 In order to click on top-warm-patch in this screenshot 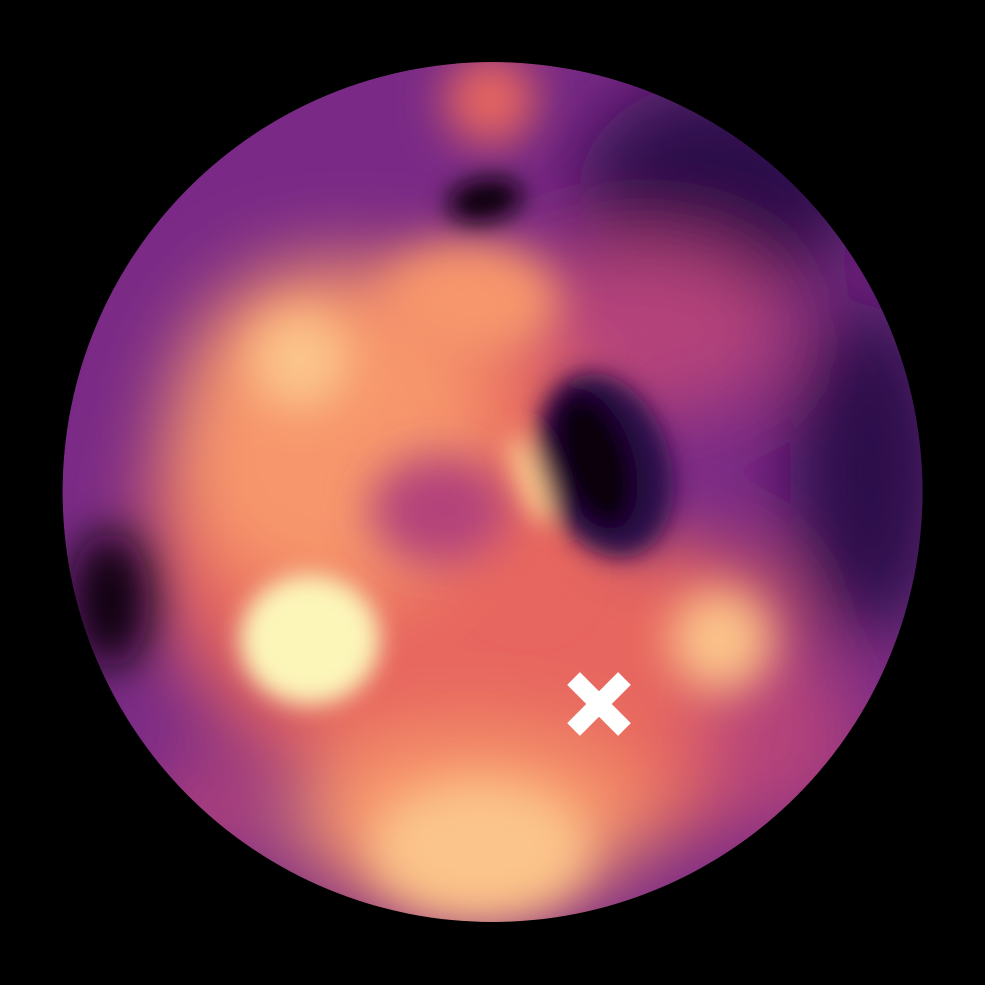, I will do `click(490, 103)`.